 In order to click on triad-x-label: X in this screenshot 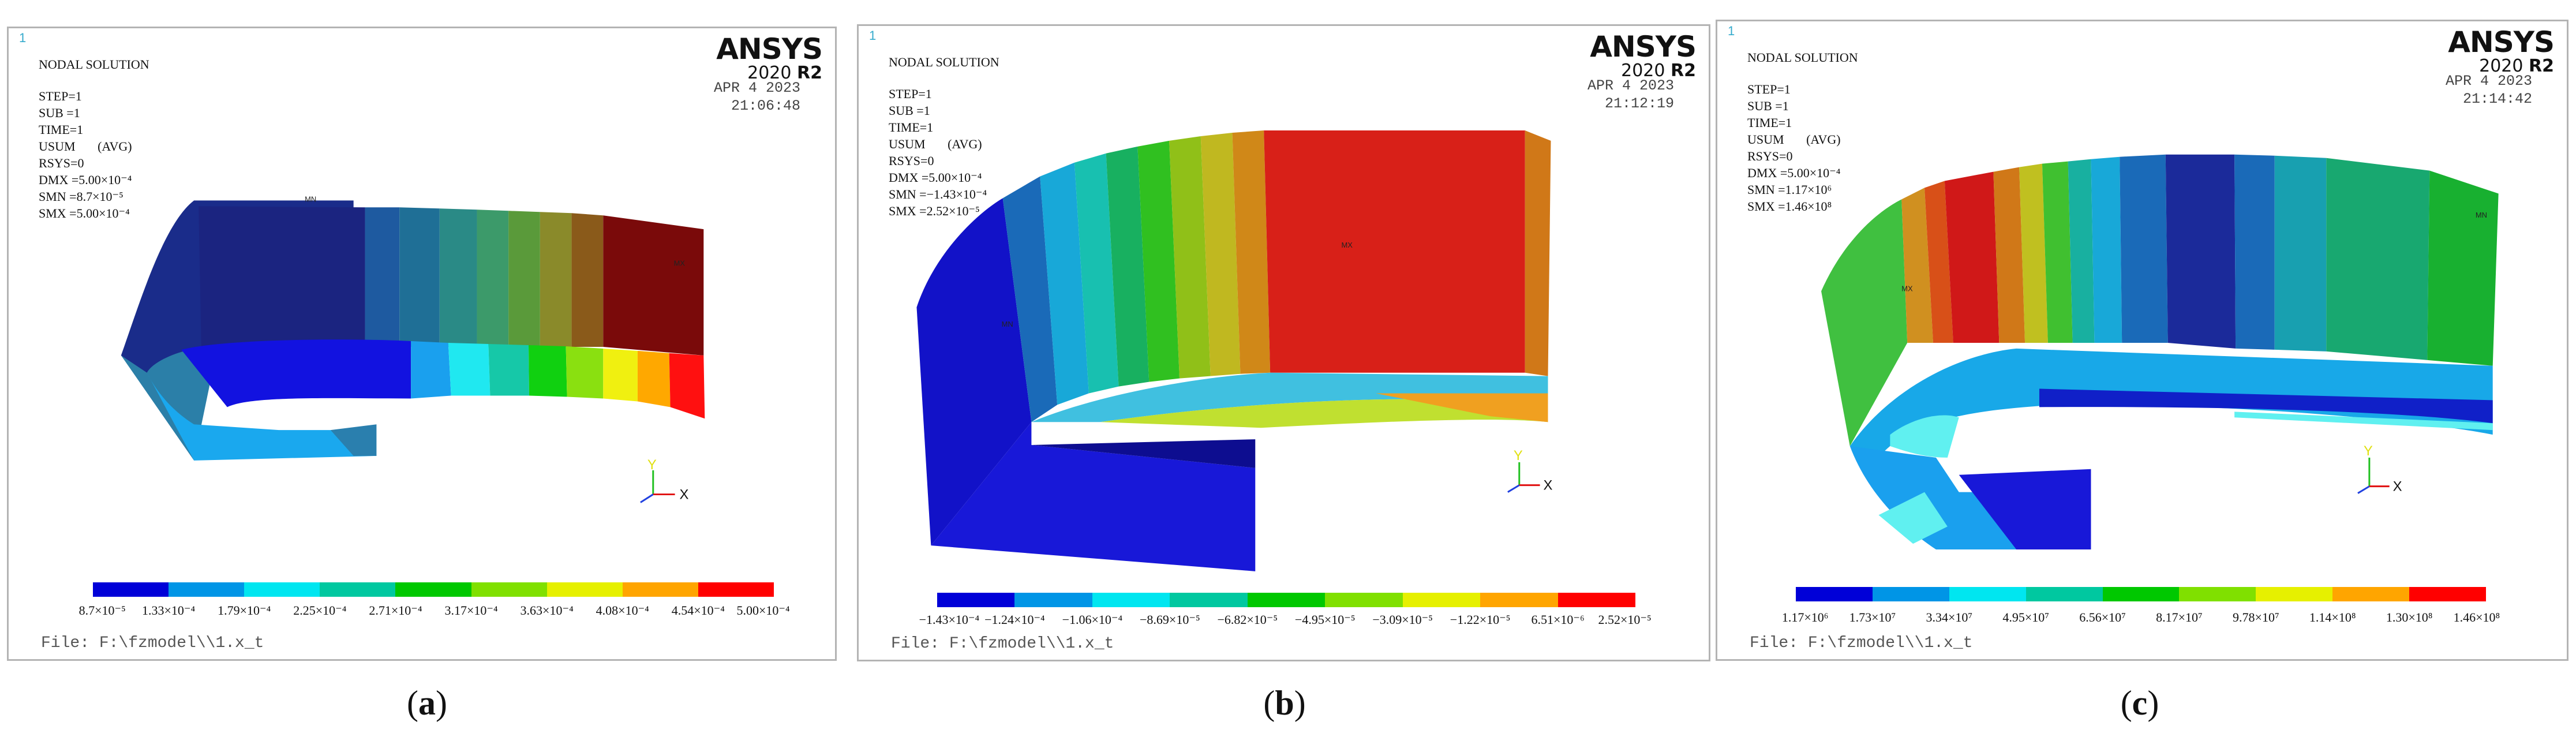, I will do `click(2397, 487)`.